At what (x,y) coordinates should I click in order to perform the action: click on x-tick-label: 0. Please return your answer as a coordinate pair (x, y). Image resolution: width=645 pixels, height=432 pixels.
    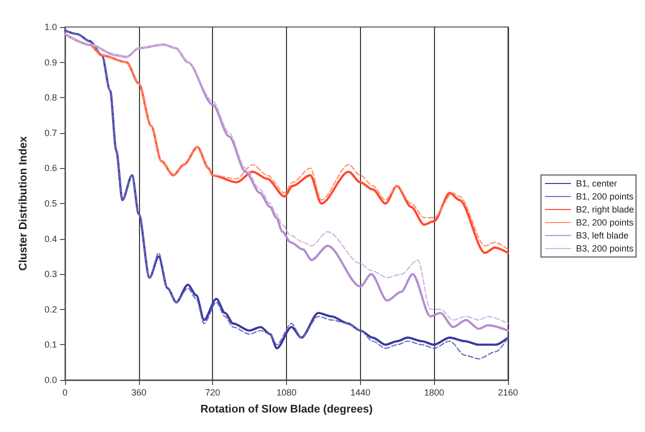
    Looking at the image, I should click on (65, 393).